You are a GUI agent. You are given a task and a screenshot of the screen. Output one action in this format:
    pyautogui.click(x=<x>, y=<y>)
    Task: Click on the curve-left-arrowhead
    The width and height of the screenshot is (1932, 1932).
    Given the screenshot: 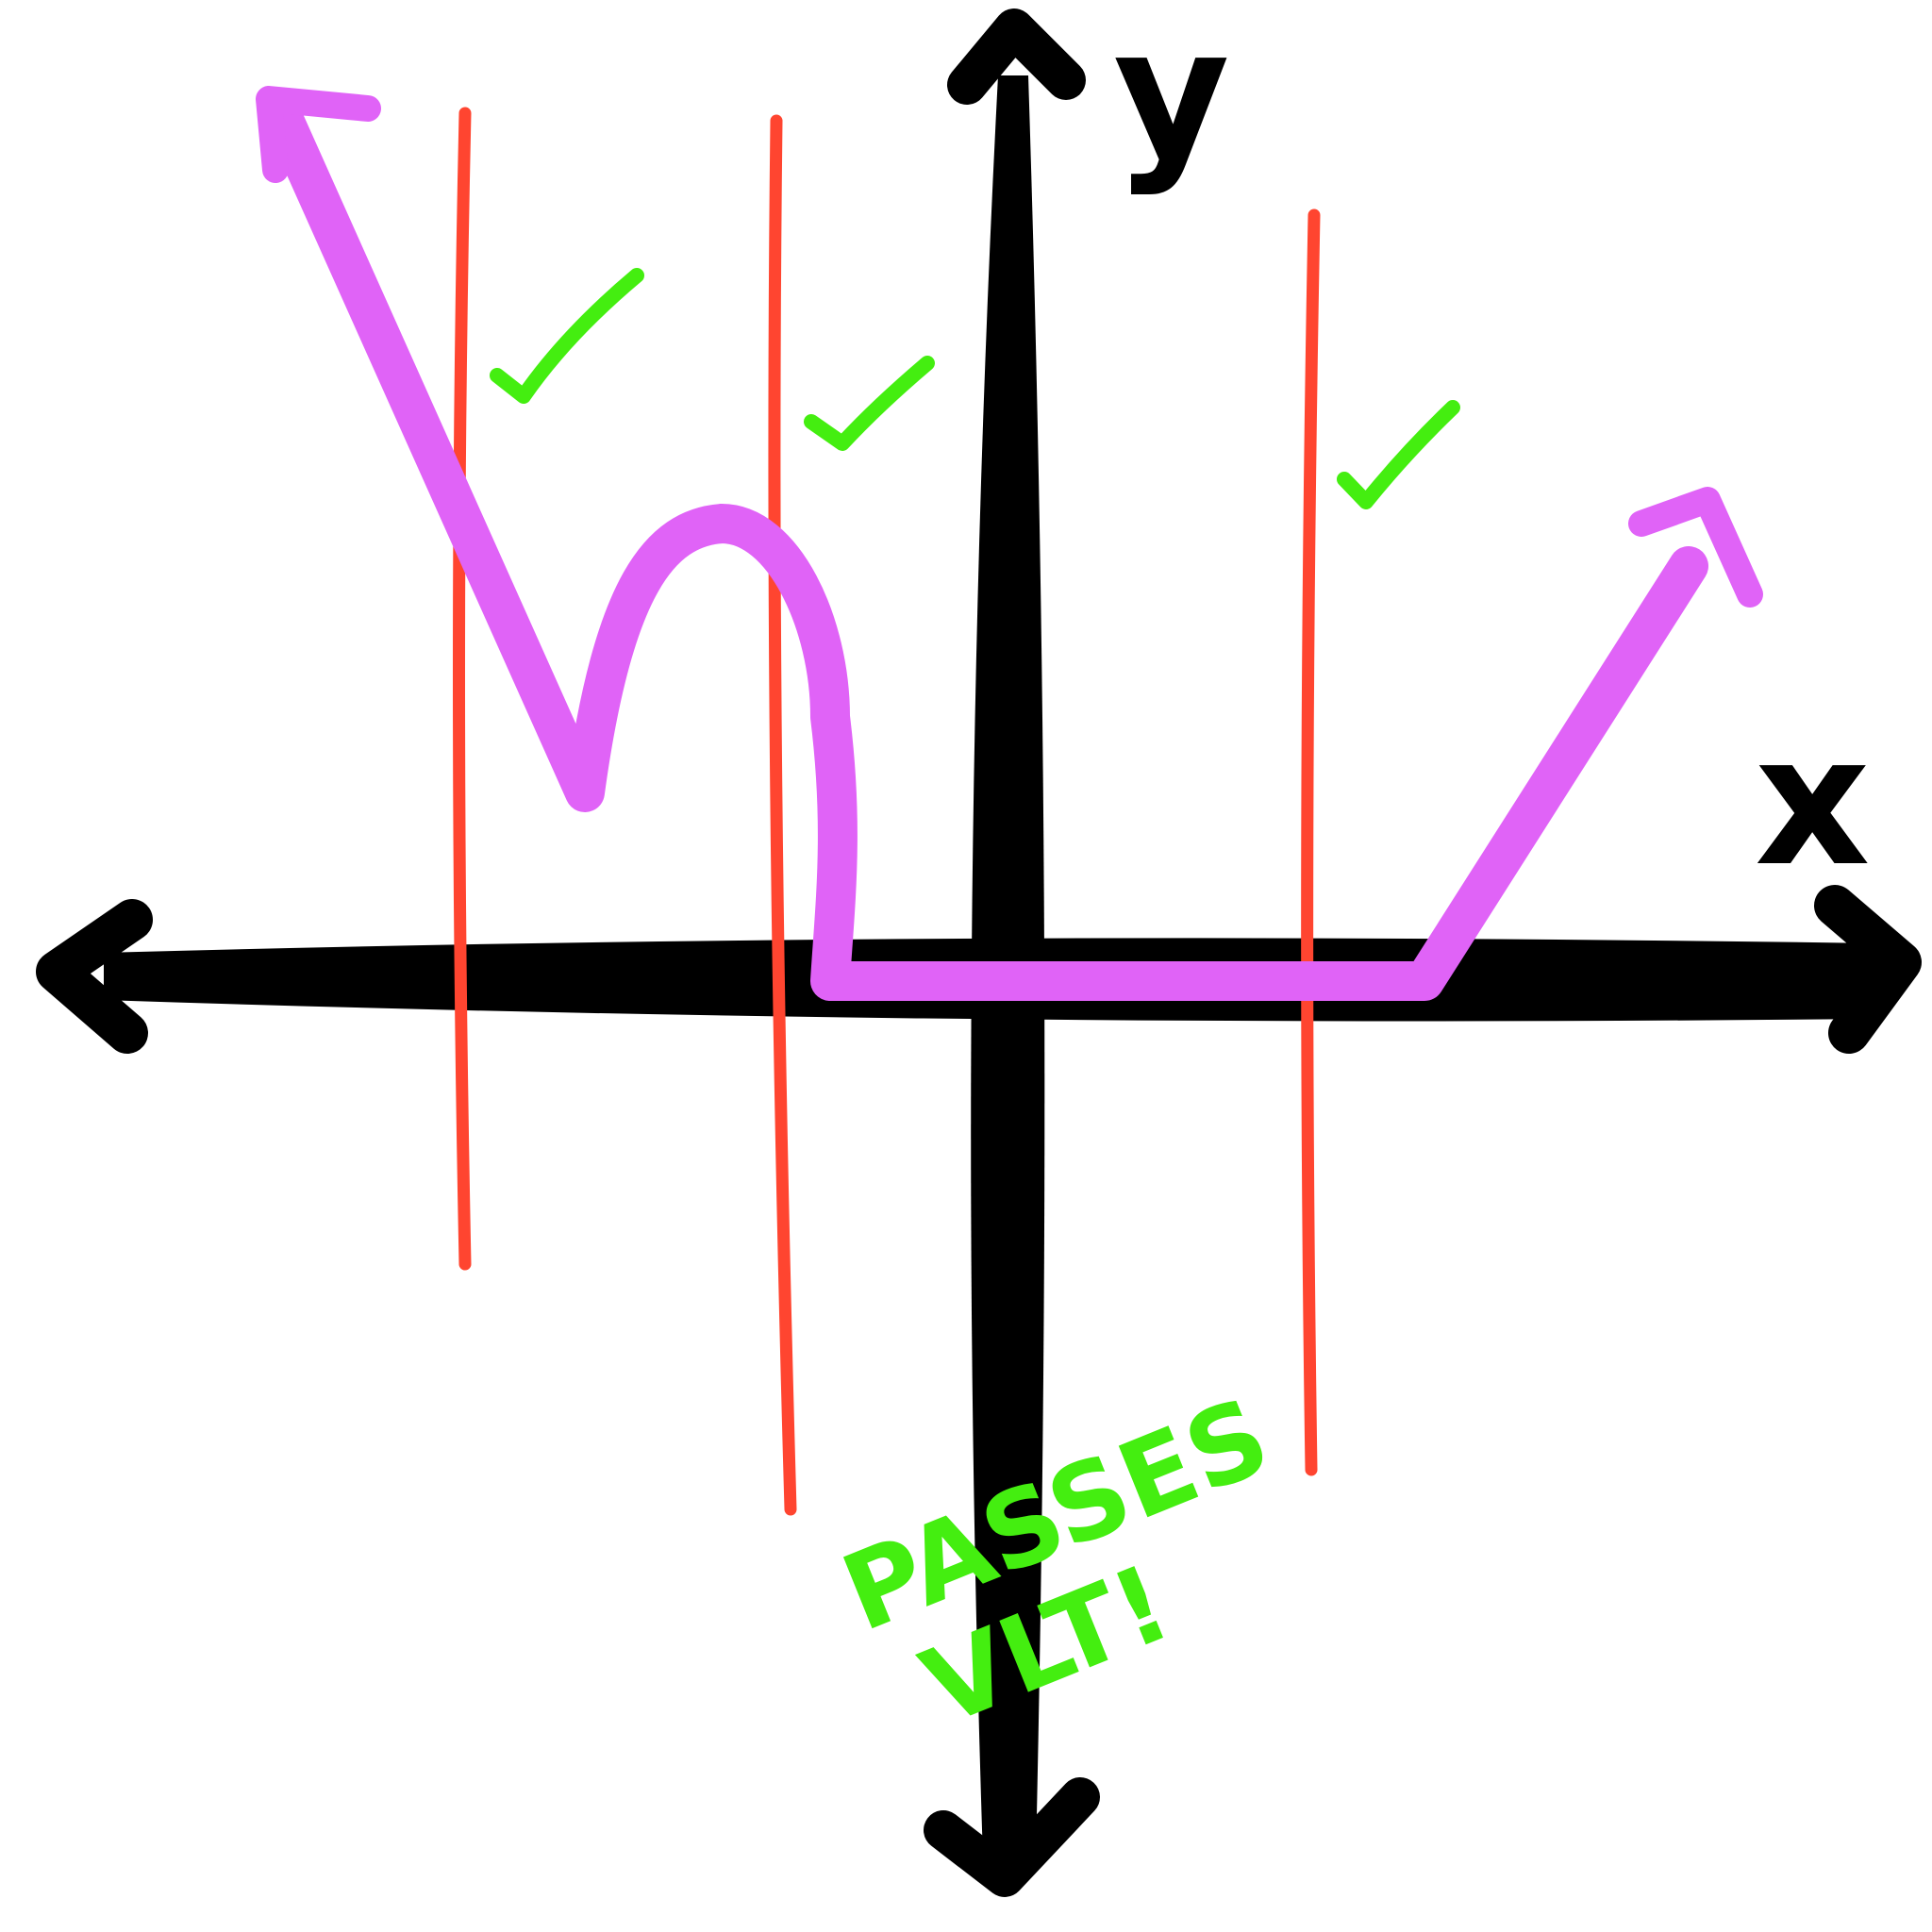 What is the action you would take?
    pyautogui.click(x=318, y=134)
    